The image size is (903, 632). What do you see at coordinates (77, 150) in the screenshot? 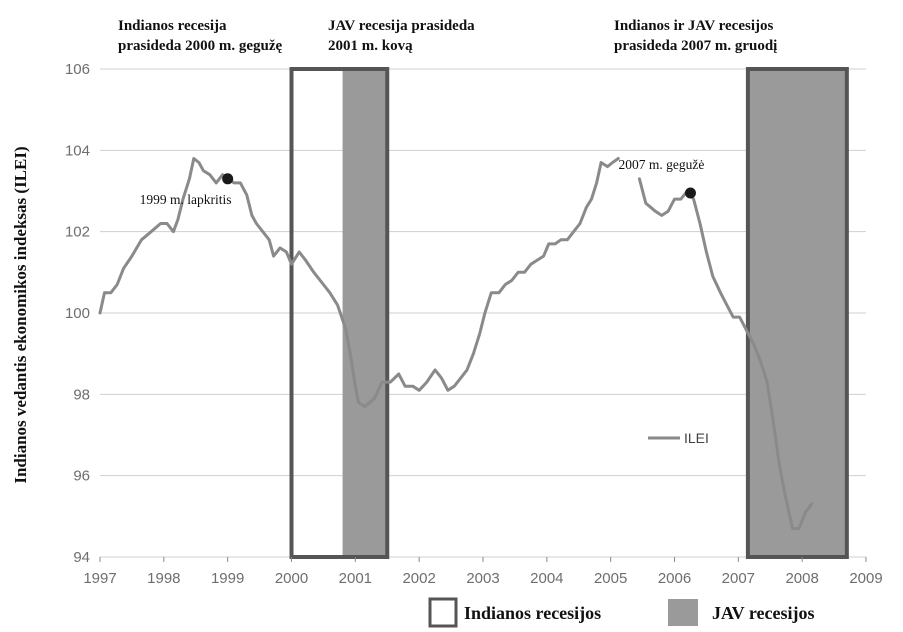
I see `y-tick-label: 104` at bounding box center [77, 150].